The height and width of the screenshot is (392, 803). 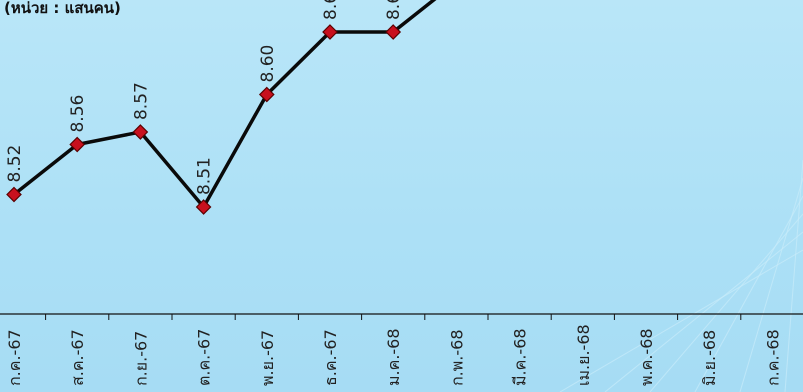 I want to click on data-label: 8.60, so click(x=268, y=64).